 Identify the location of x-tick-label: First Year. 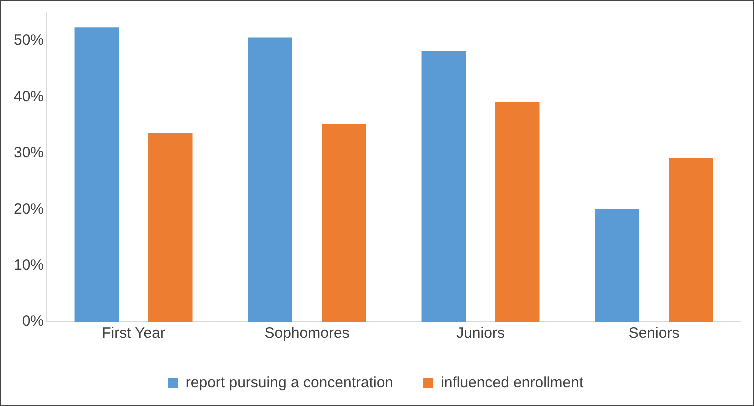
(134, 333).